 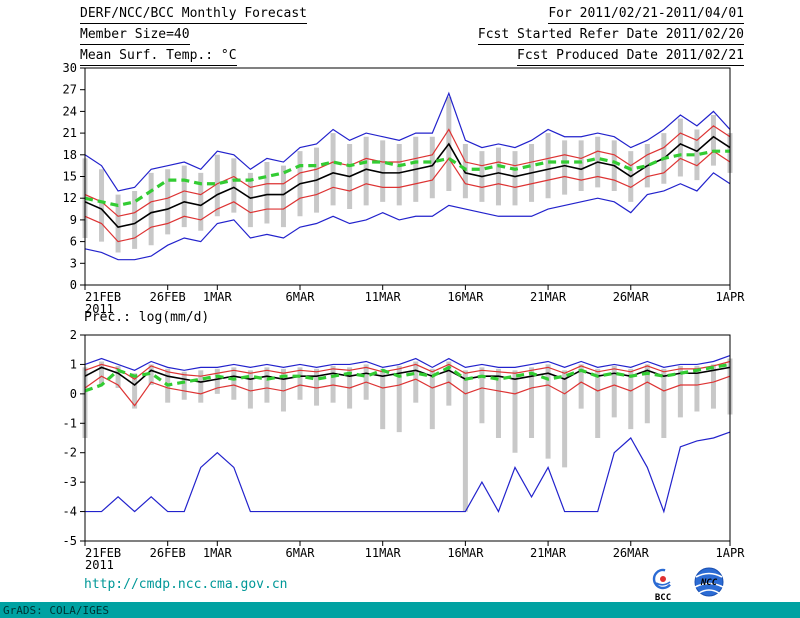 What do you see at coordinates (663, 579) in the screenshot?
I see `bcc-logo-center-dot` at bounding box center [663, 579].